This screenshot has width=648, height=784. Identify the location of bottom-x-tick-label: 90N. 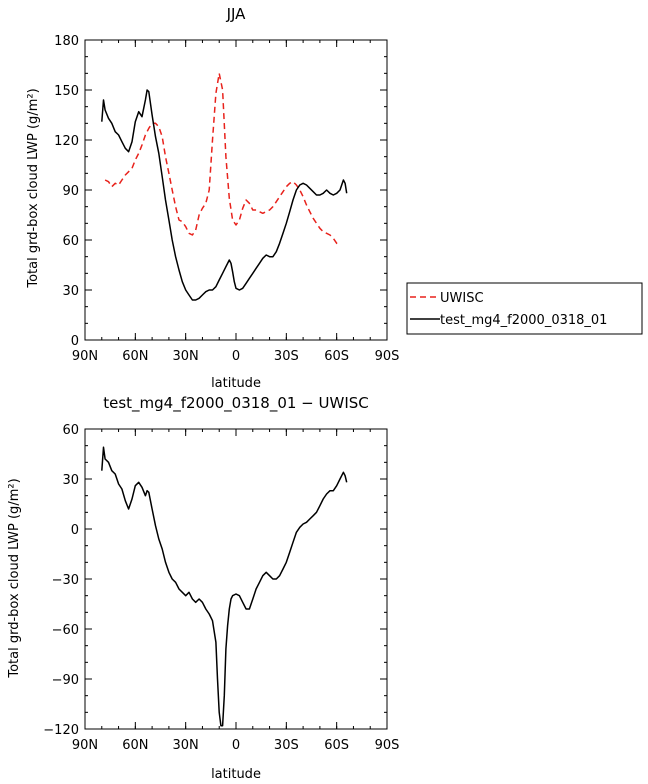
(85, 745).